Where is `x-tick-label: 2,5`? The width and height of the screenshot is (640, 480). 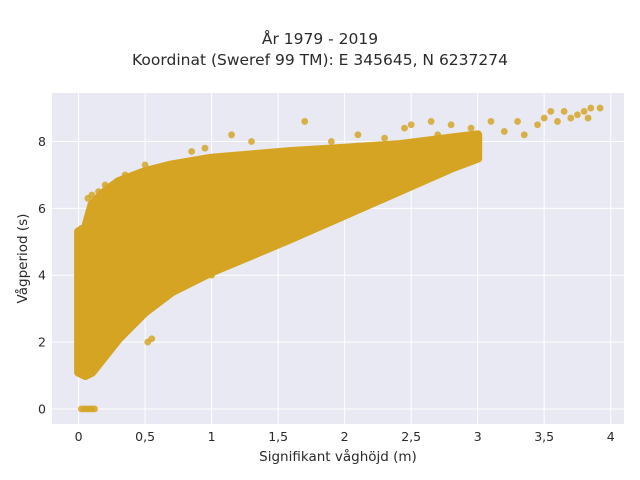
x-tick-label: 2,5 is located at coordinates (411, 436).